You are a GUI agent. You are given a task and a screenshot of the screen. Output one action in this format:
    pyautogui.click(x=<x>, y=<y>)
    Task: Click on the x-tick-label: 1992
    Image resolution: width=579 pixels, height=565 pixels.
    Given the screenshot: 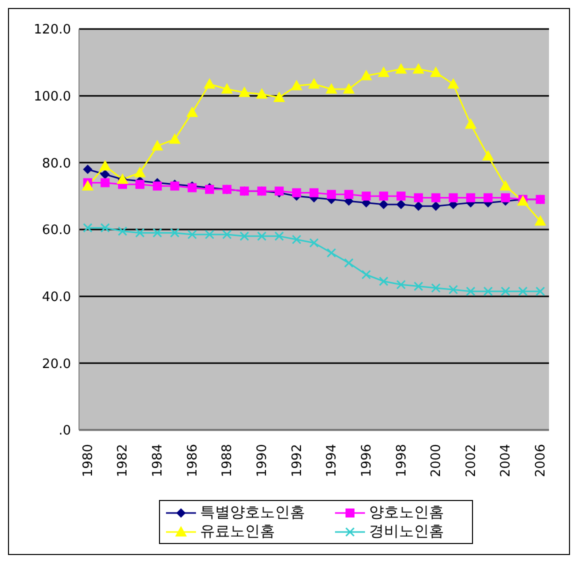 What is the action you would take?
    pyautogui.click(x=297, y=461)
    